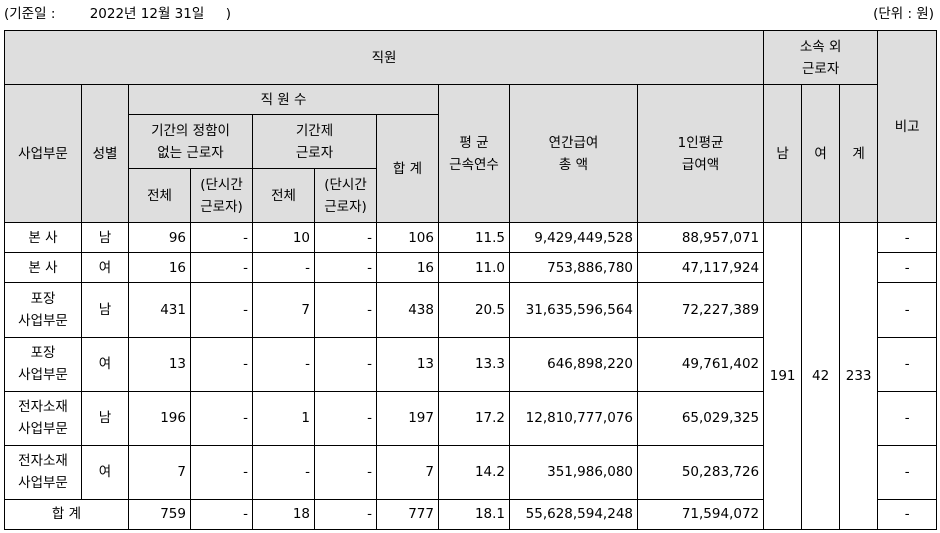 Image resolution: width=940 pixels, height=533 pixels. I want to click on permanent-total-cell: 13, so click(159, 364).